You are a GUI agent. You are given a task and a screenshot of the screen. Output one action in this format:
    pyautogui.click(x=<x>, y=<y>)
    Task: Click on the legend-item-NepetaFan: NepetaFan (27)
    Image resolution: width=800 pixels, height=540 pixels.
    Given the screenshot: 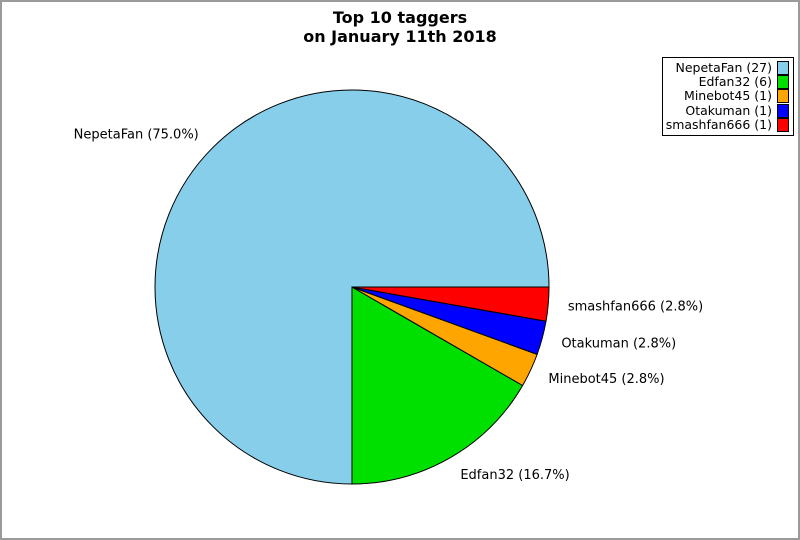 What is the action you would take?
    pyautogui.click(x=728, y=68)
    